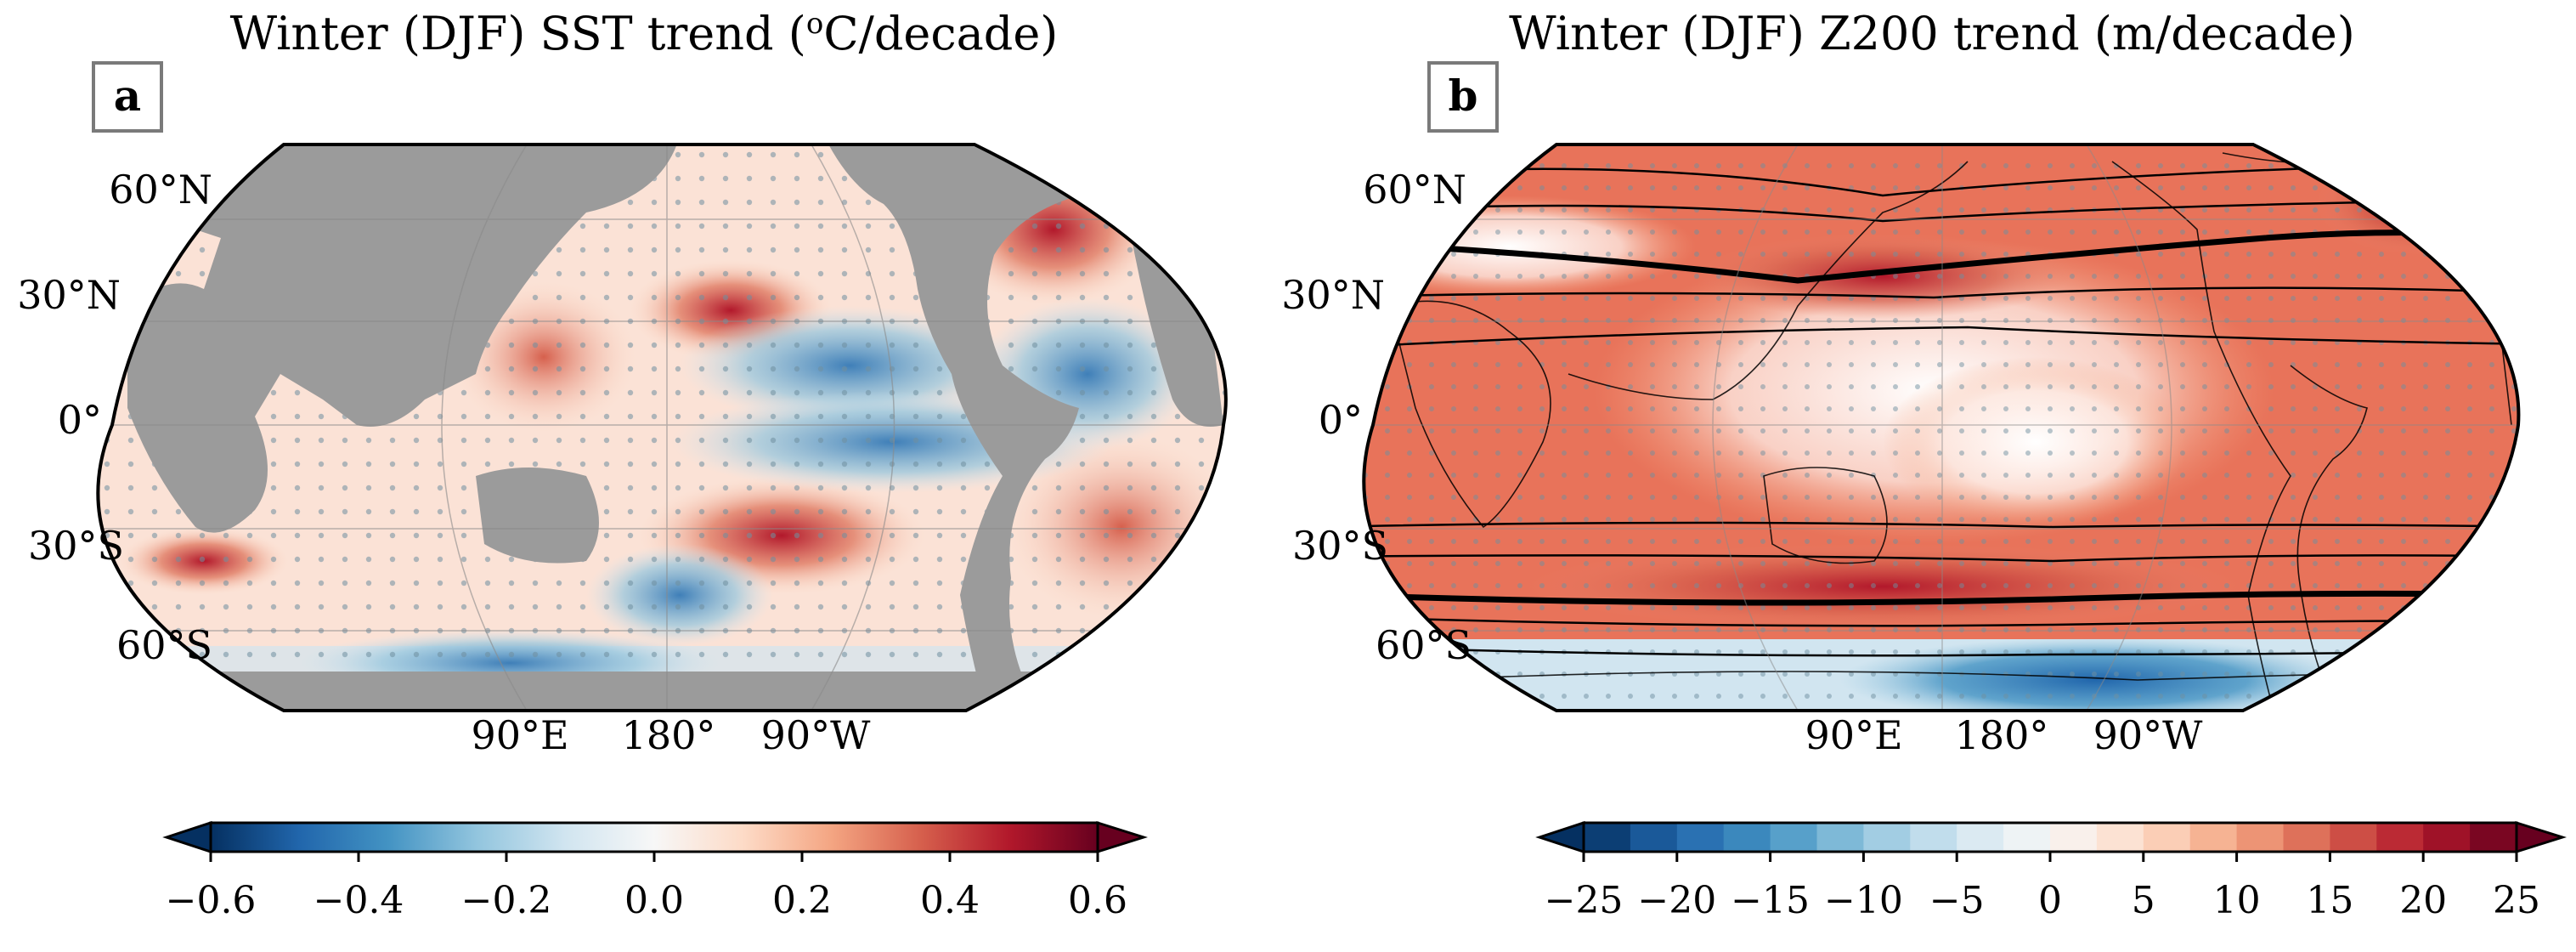  I want to click on colorbar-tick-label: −0.6, so click(211, 900).